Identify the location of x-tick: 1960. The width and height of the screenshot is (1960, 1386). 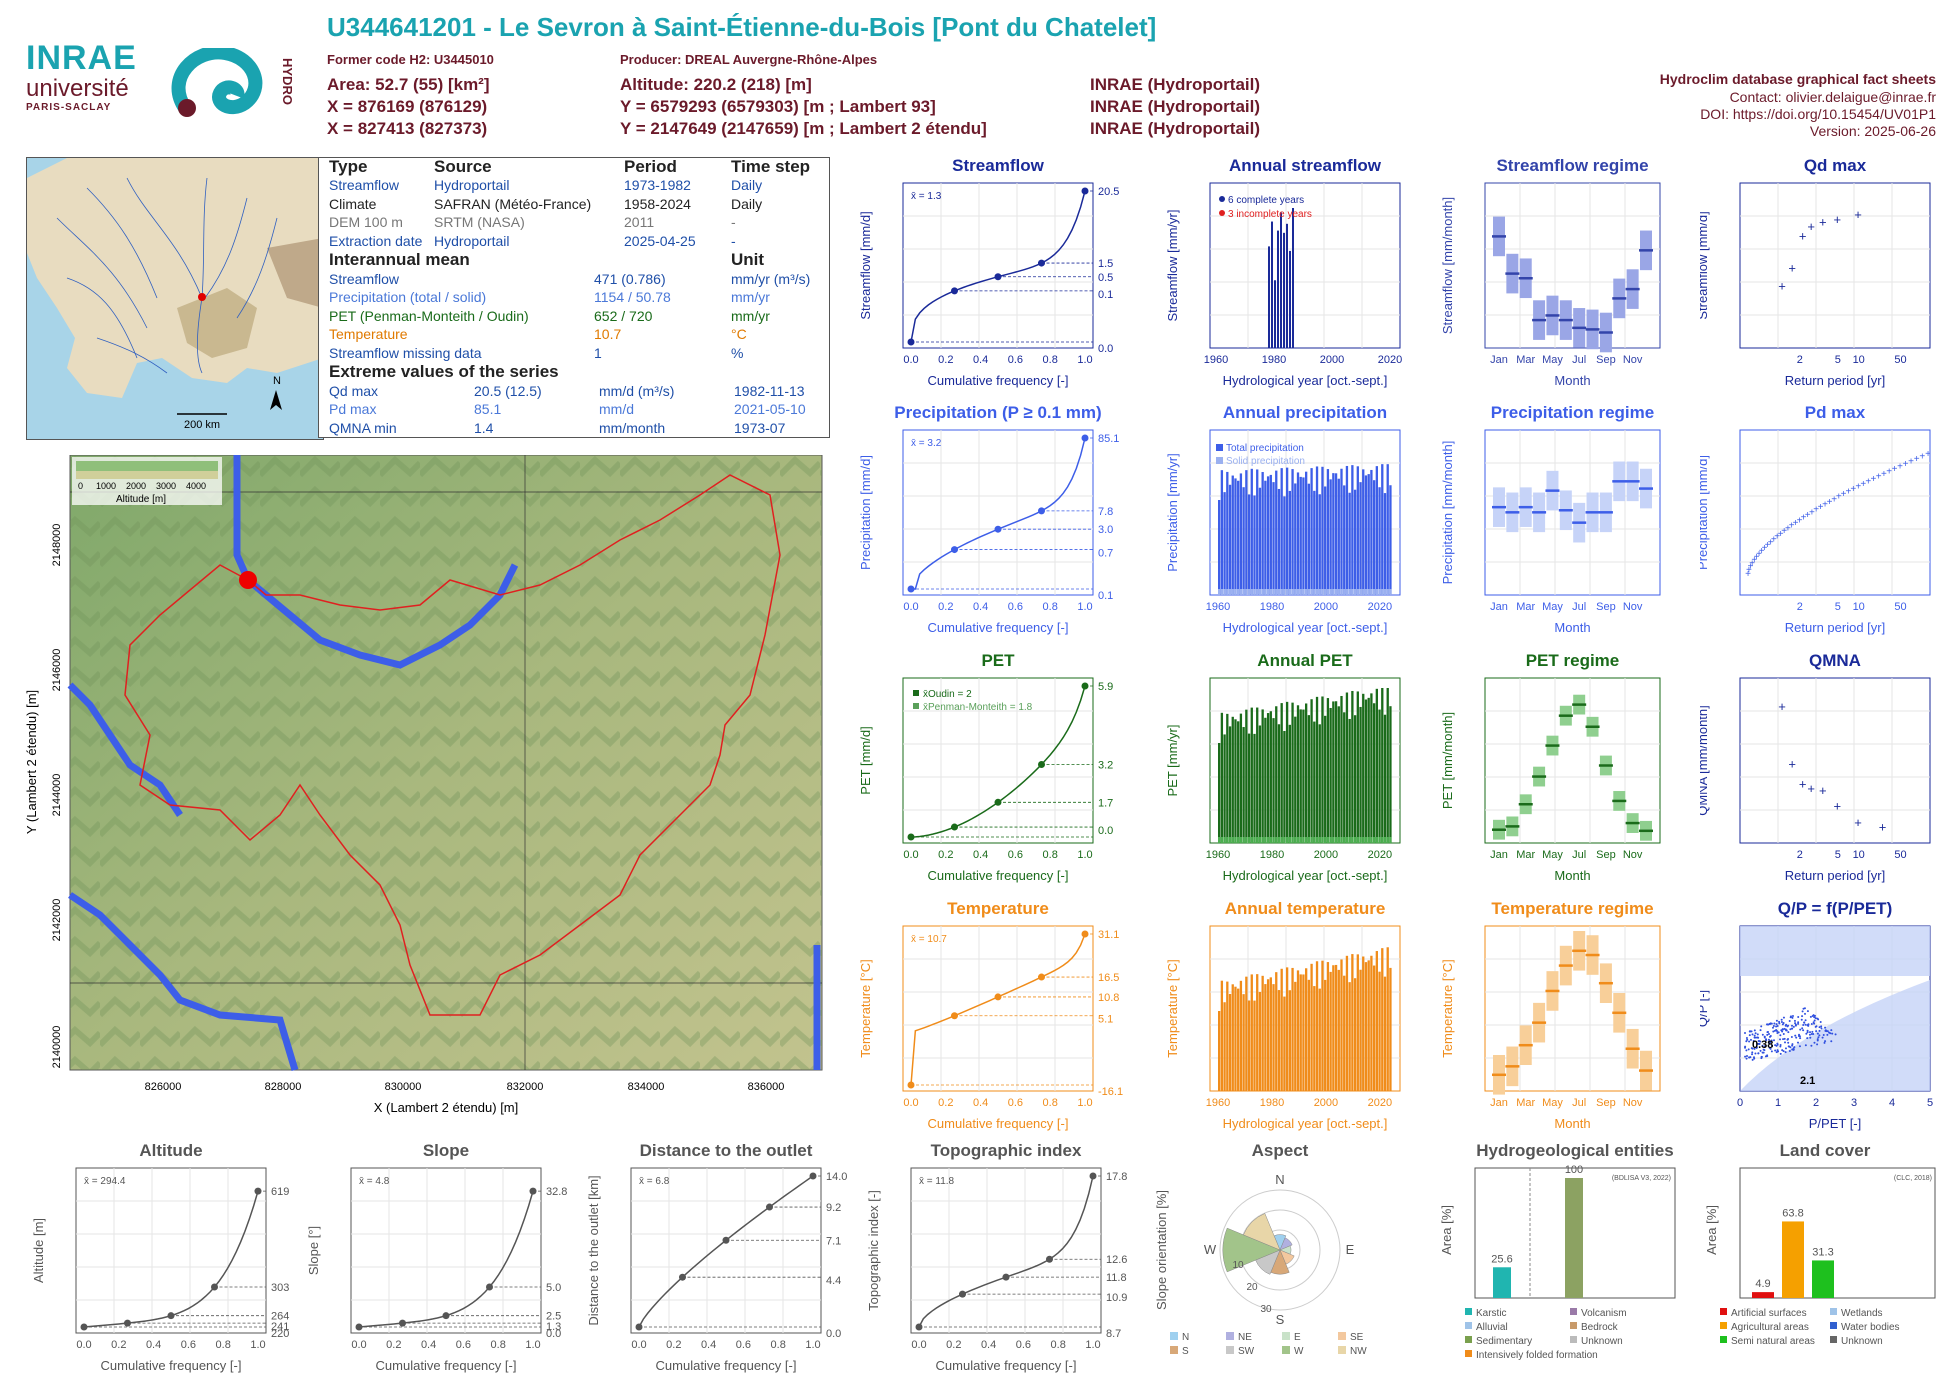
(1218, 607).